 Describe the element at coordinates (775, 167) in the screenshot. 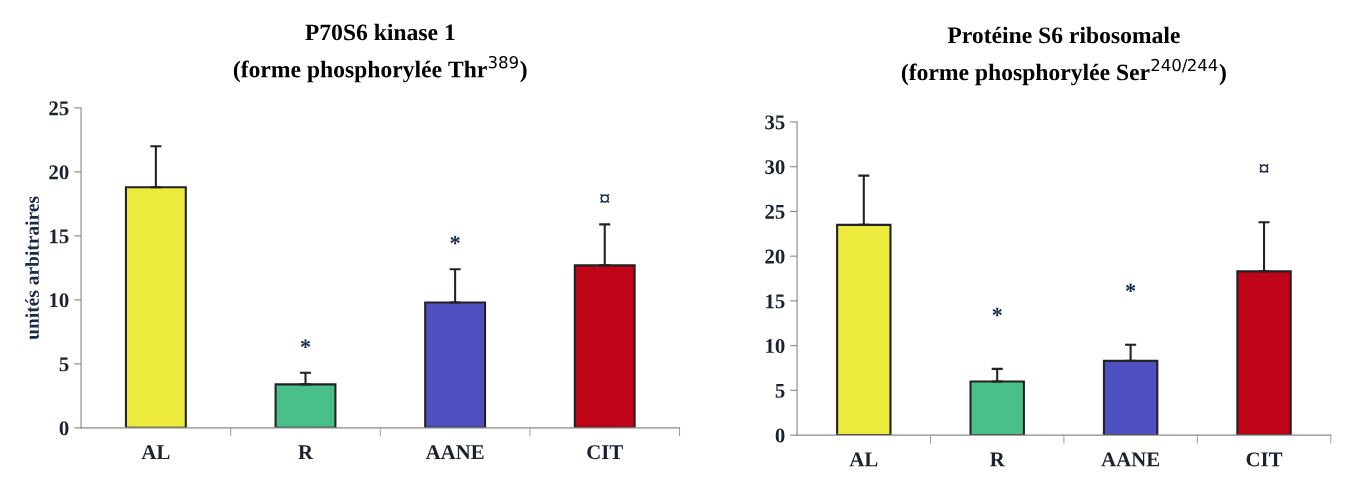

I see `y-tick-label: 30` at that location.